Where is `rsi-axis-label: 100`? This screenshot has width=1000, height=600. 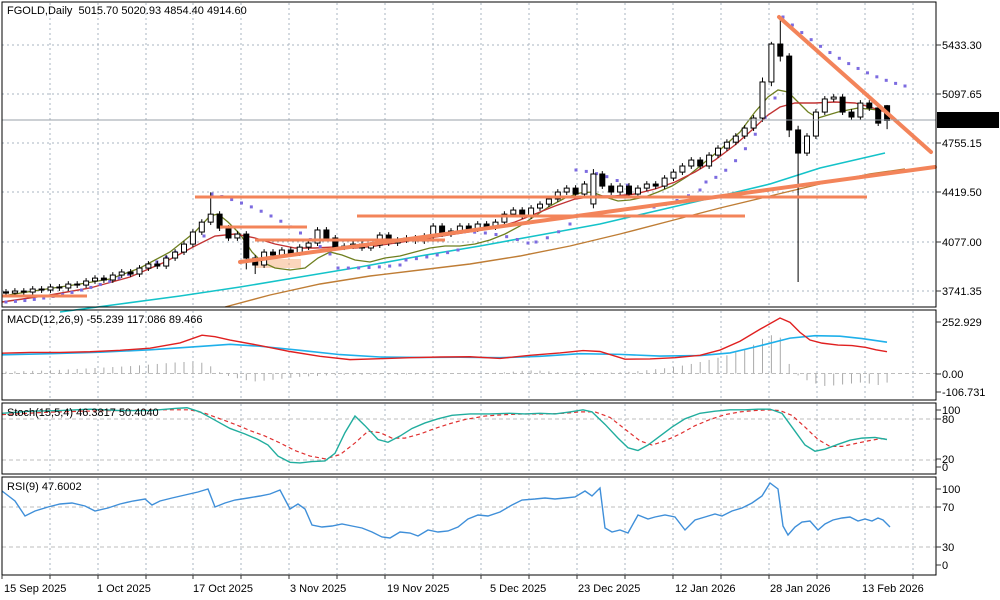
rsi-axis-label: 100 is located at coordinates (951, 490).